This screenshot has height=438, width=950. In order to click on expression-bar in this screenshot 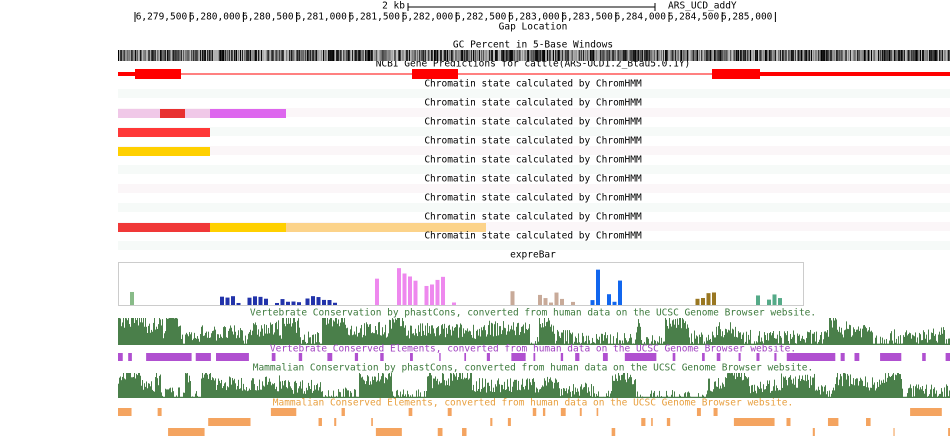, I will do `click(255, 300)`.